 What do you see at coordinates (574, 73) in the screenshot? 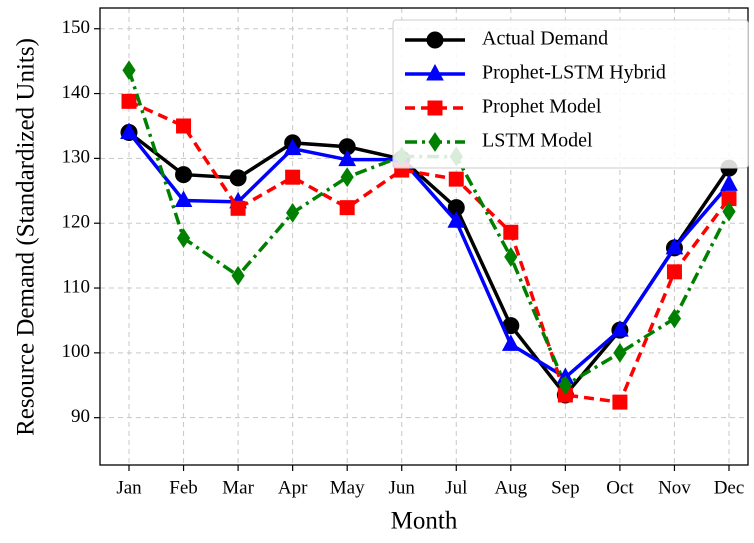
I see `legend-label: Prophet-LSTM Hybrid` at bounding box center [574, 73].